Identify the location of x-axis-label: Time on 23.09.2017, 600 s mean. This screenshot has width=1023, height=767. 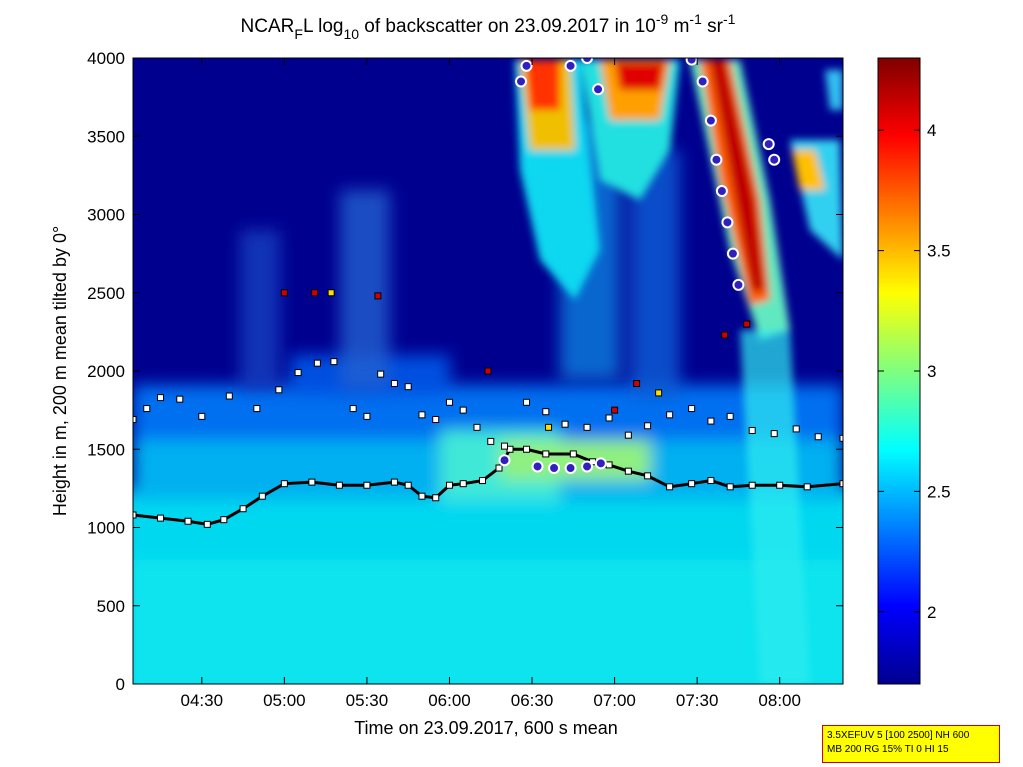
(486, 728).